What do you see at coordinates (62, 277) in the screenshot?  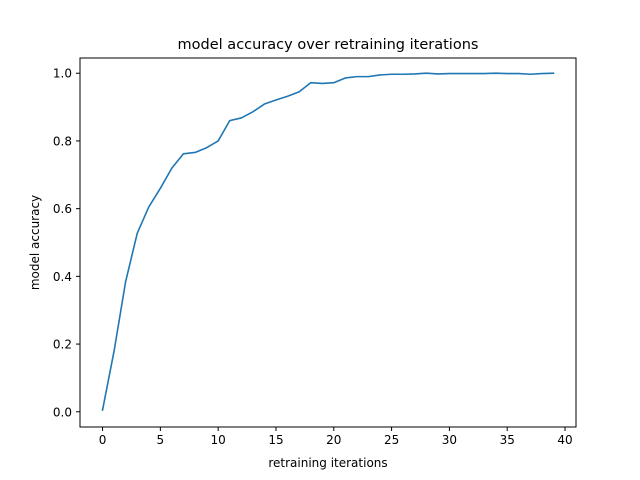 I see `y-tick-label: 0.4` at bounding box center [62, 277].